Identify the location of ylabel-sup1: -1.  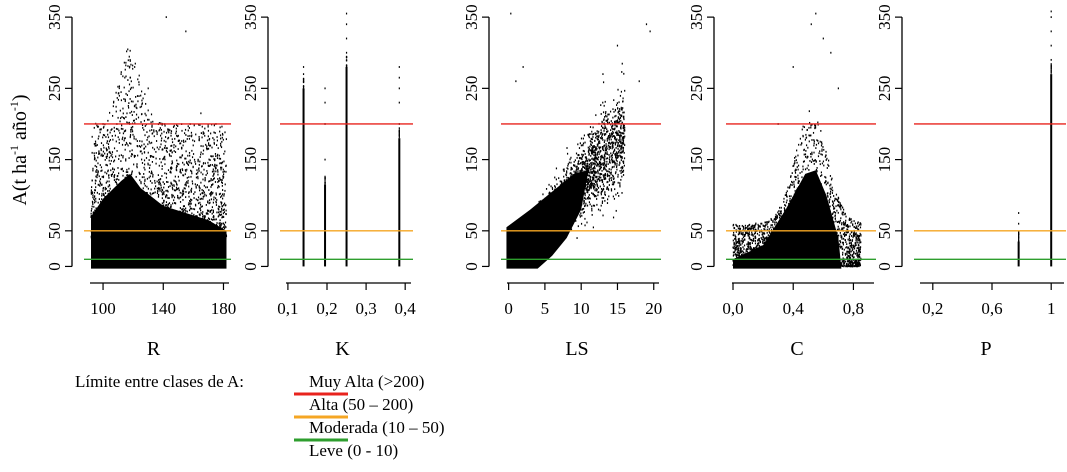
(14, 150).